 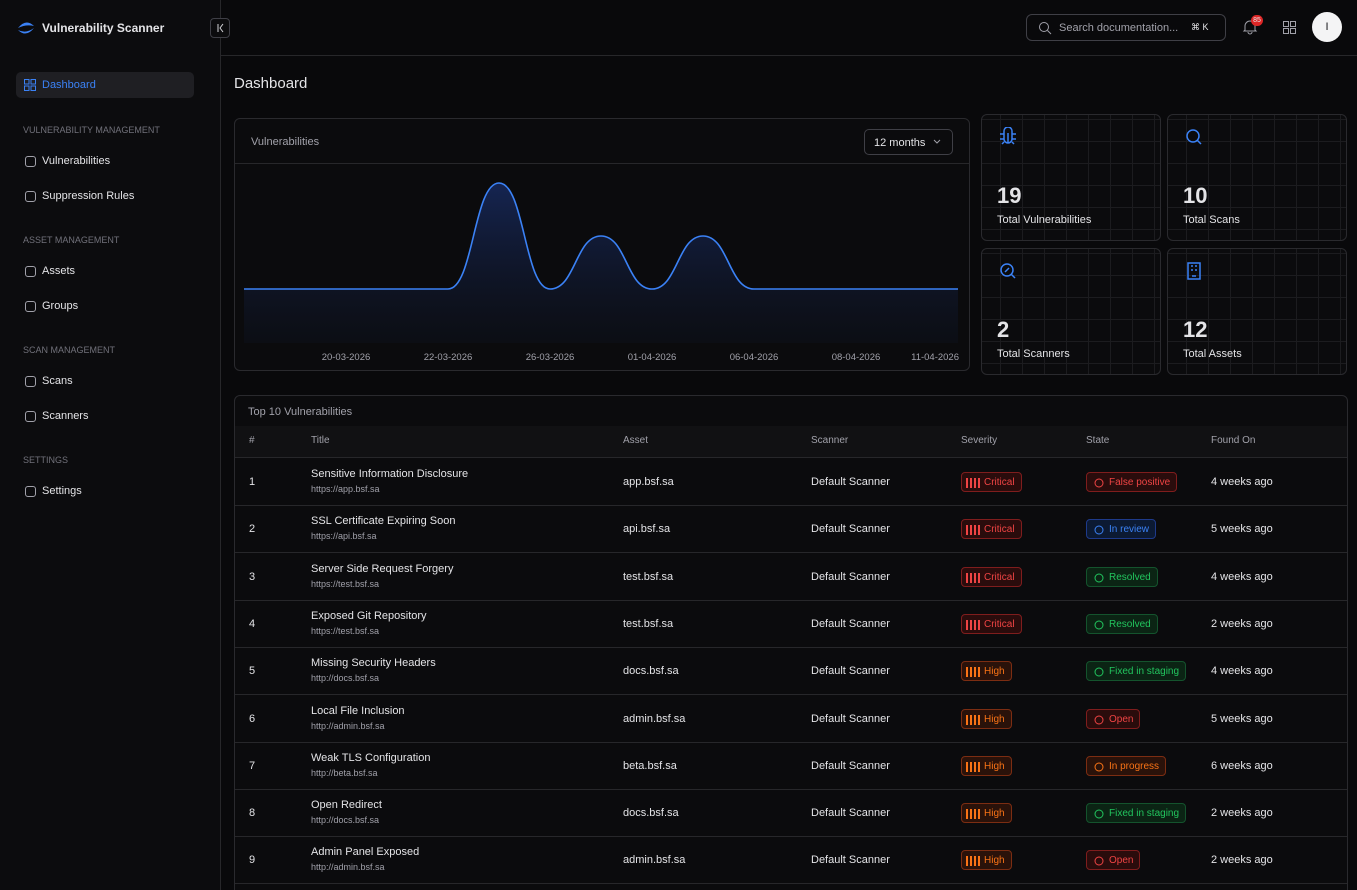 I want to click on nav-active: Dashboard, so click(x=105, y=85).